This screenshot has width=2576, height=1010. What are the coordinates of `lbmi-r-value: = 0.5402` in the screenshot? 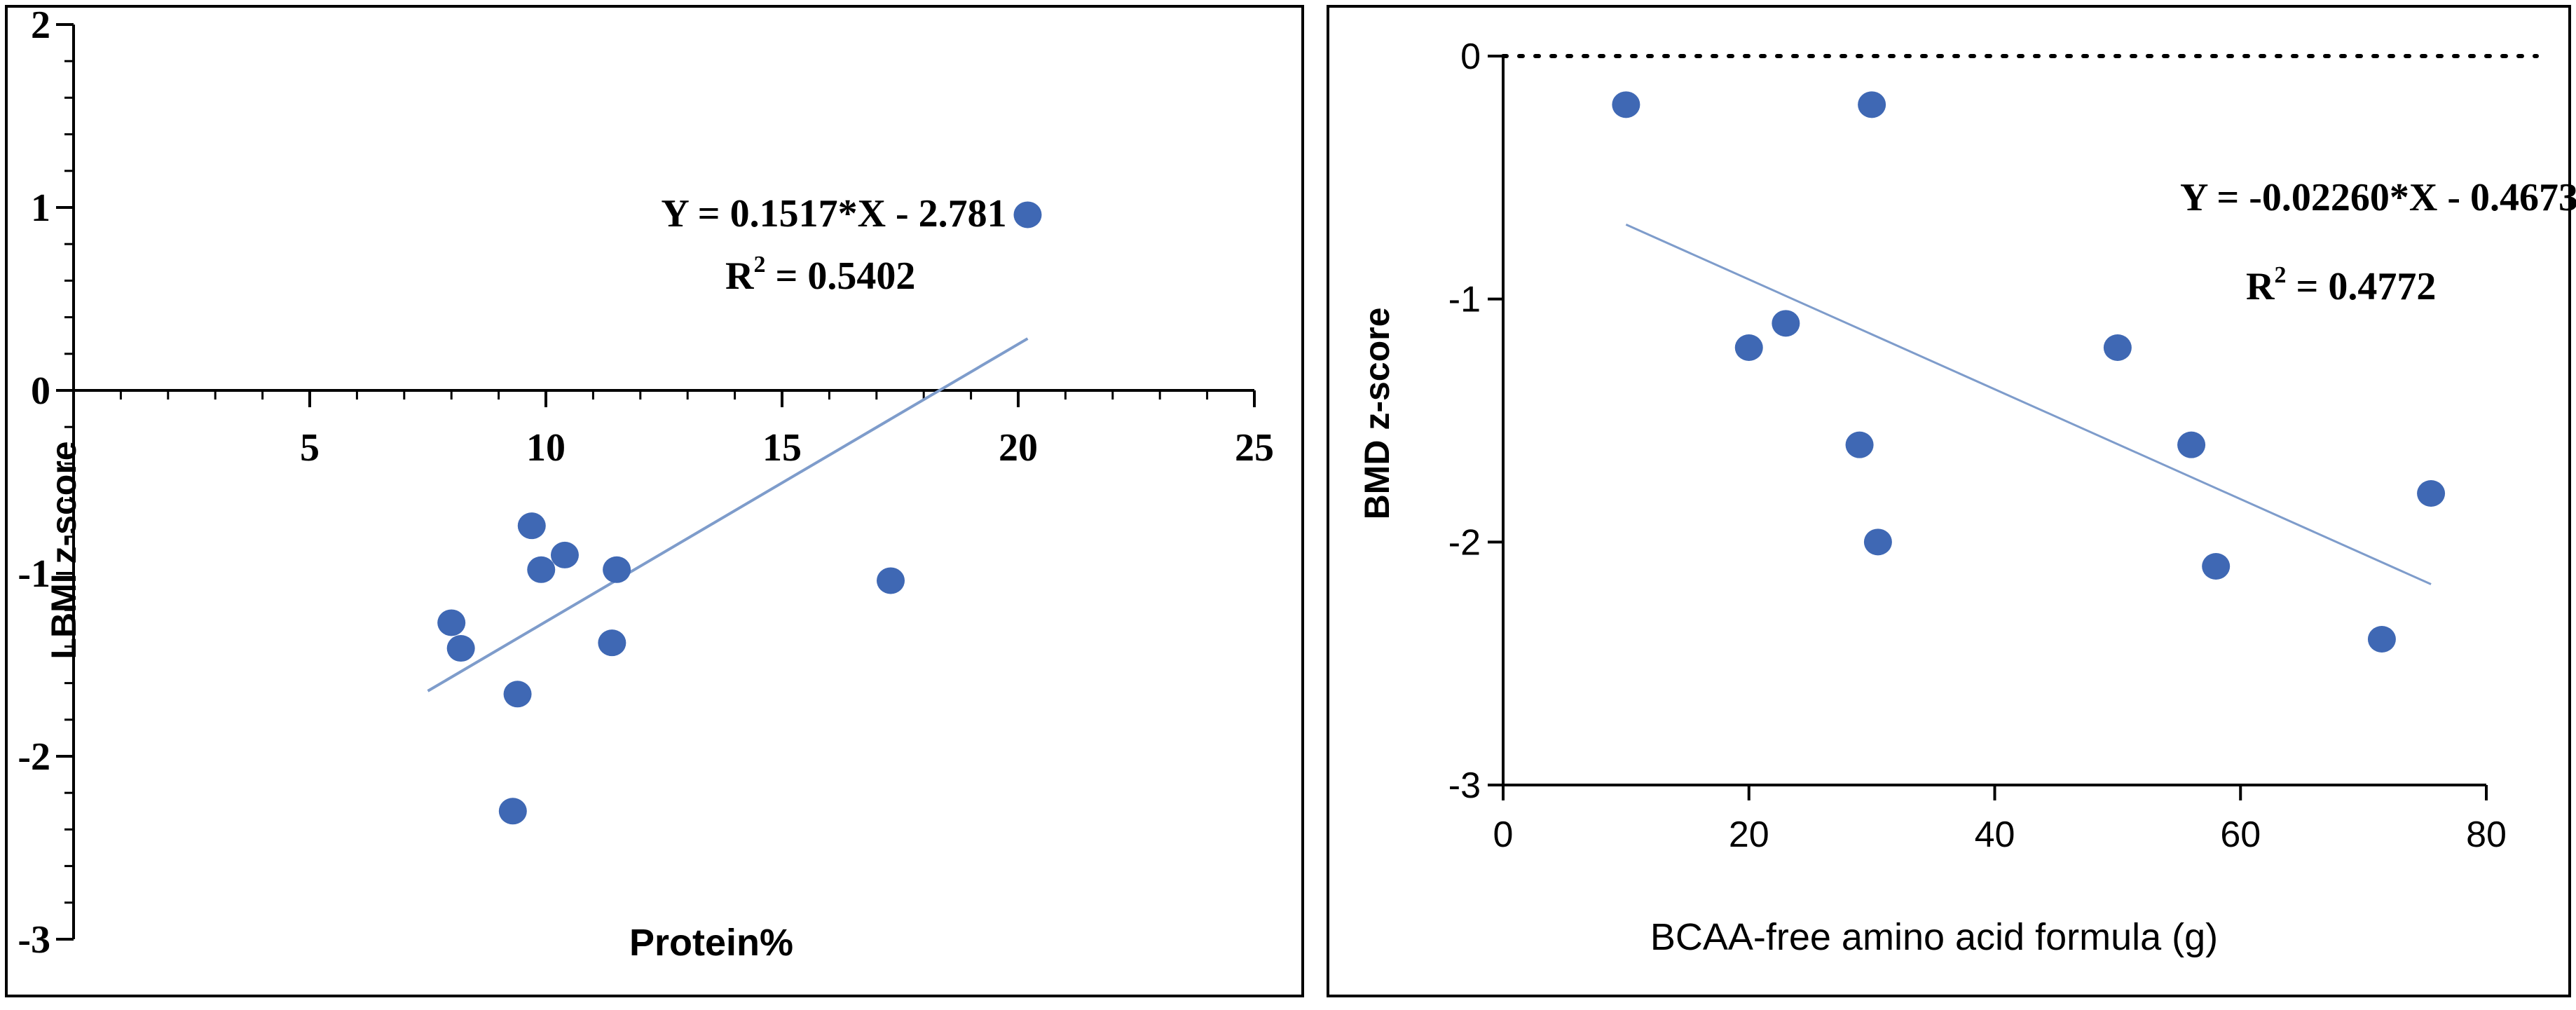 It's located at (840, 276).